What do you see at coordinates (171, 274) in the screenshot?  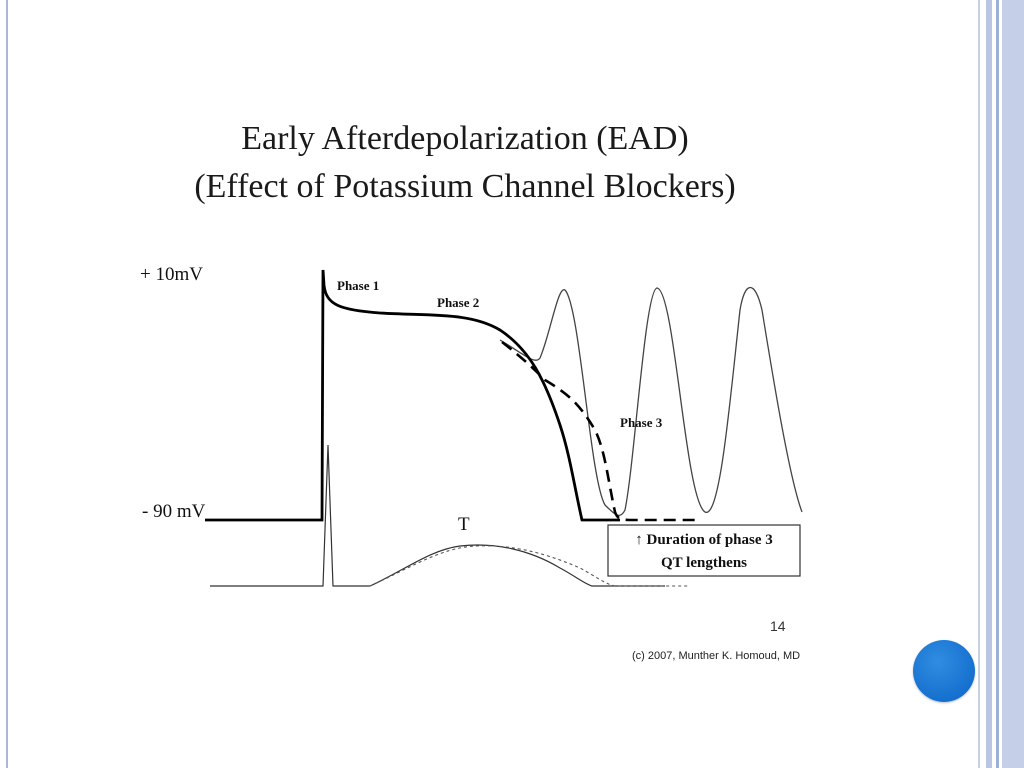 I see `top-voltage-label: + 10mV` at bounding box center [171, 274].